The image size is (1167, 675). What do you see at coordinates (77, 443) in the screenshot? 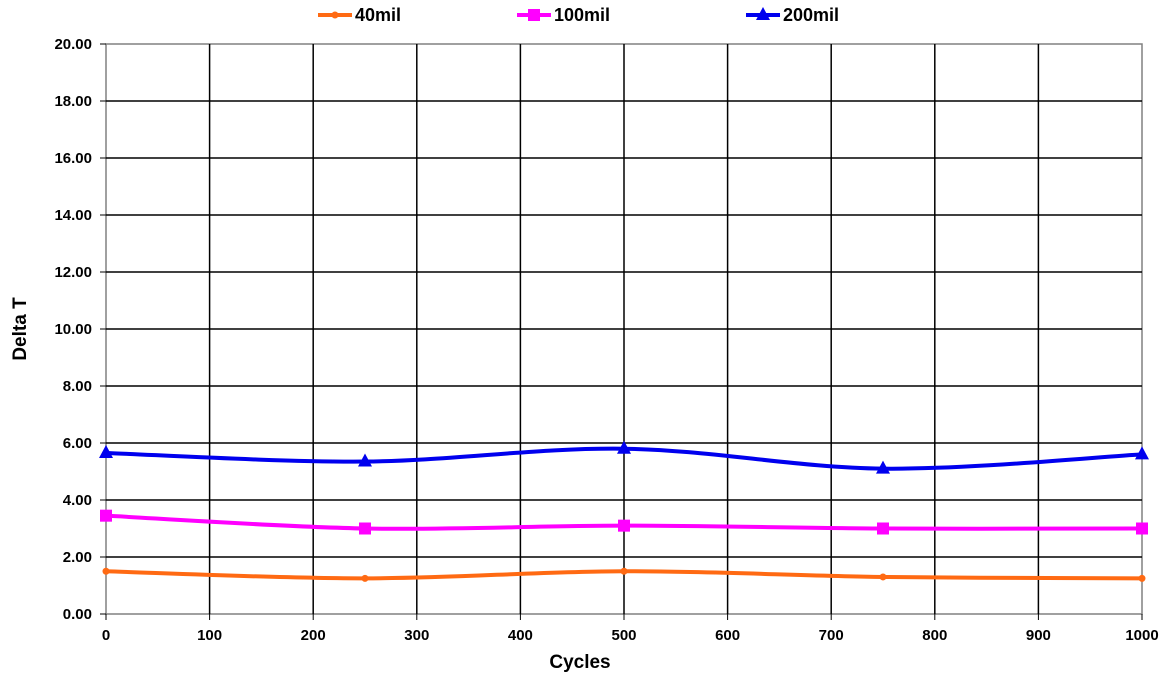
I see `y-tick-label: 6.00` at bounding box center [77, 443].